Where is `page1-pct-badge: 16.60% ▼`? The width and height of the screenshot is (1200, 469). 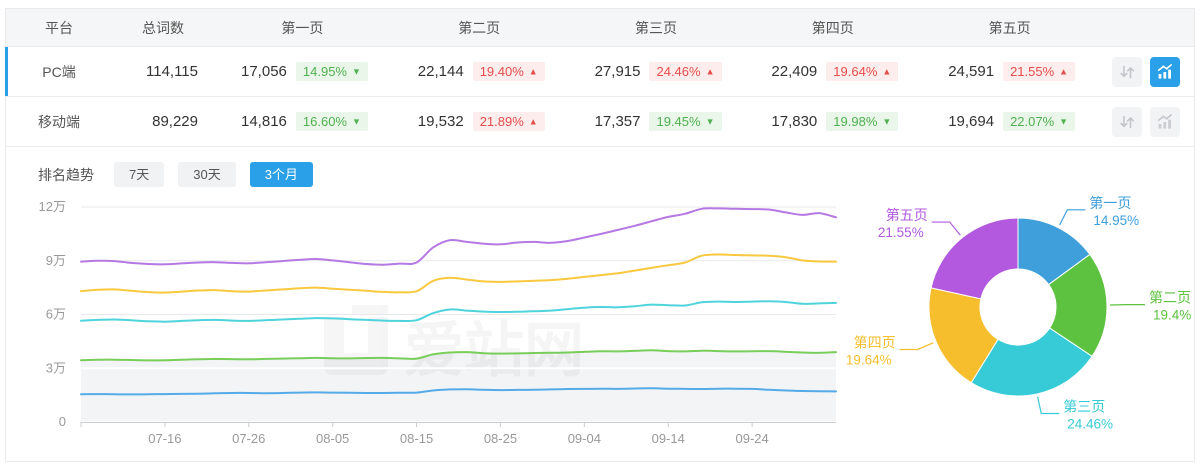
page1-pct-badge: 16.60% ▼ is located at coordinates (331, 121).